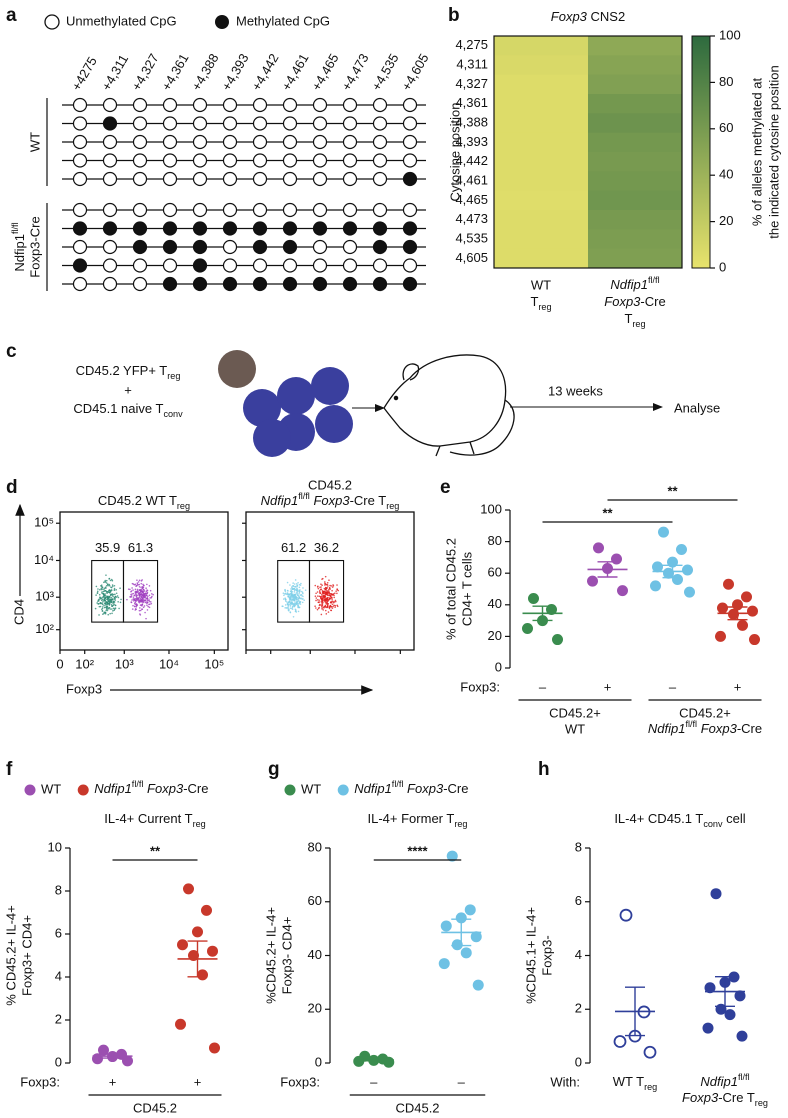 Image resolution: width=788 pixels, height=1118 pixels. I want to click on x-axis-label: Foxp3, so click(84, 688).